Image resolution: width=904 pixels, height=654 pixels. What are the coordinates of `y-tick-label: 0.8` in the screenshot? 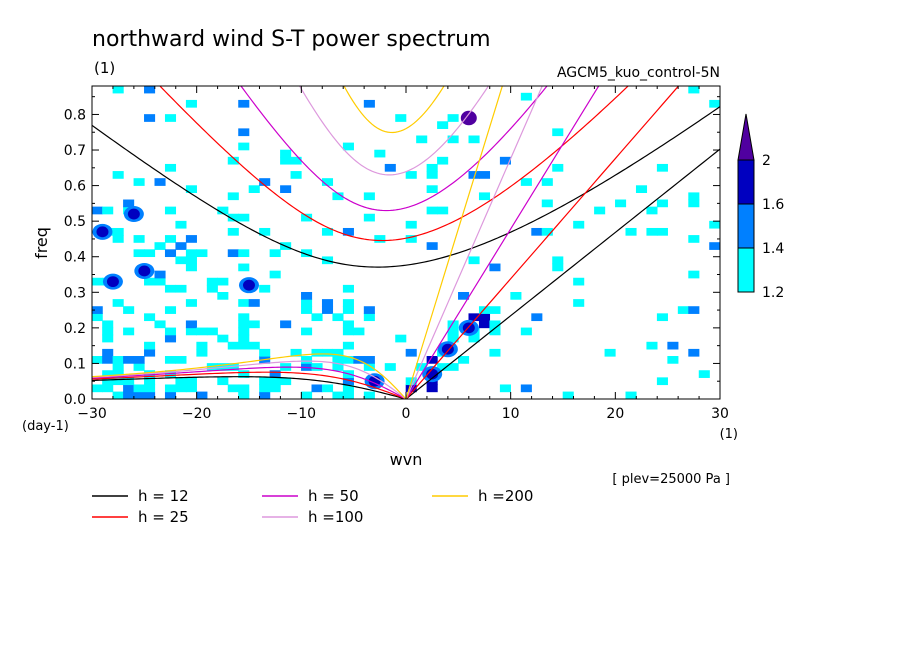 It's located at (75, 115).